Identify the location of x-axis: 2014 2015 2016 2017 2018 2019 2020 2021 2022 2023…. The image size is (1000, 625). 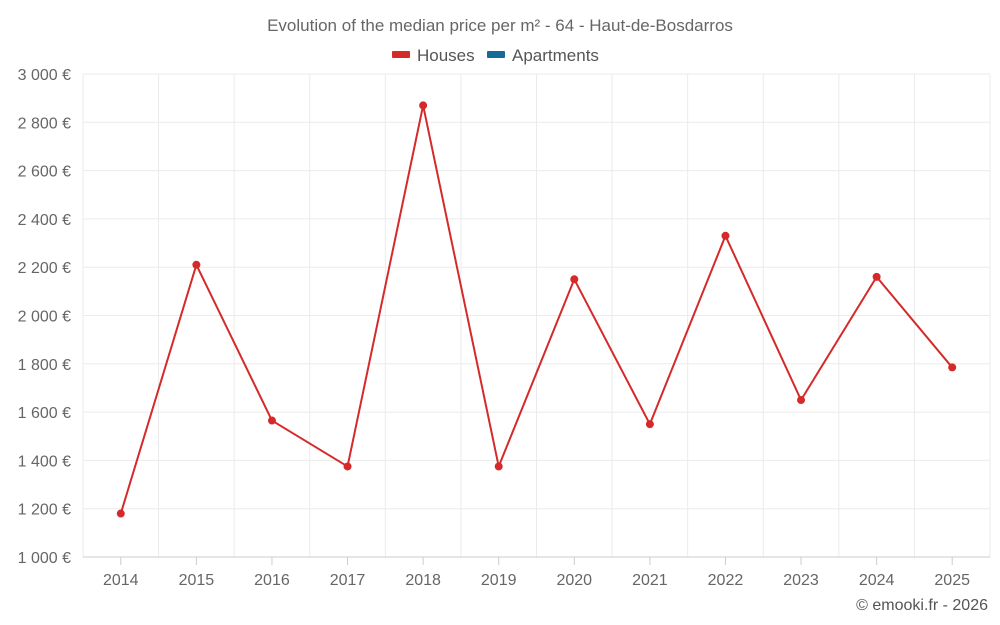
(536, 572).